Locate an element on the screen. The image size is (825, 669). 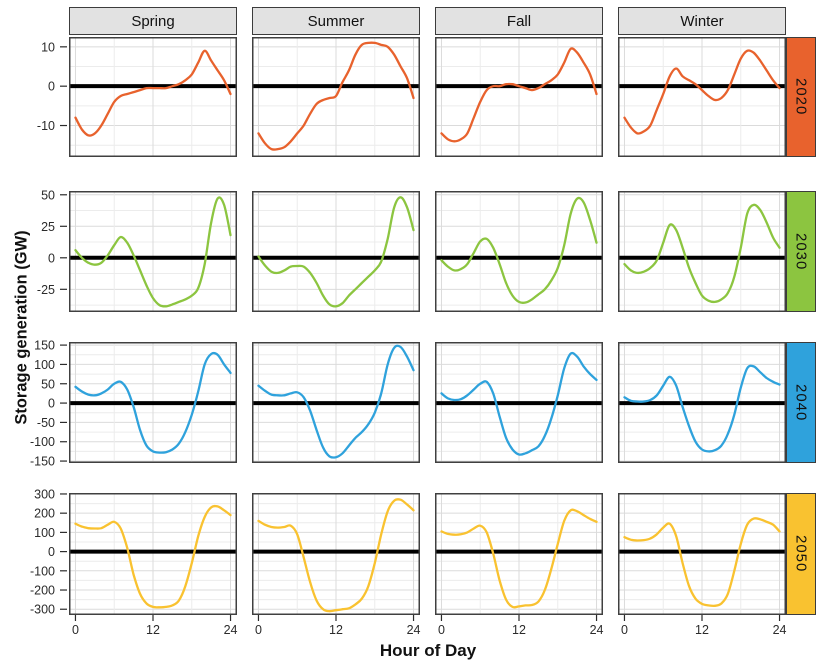
panel-fall-2030 is located at coordinates (519, 251).